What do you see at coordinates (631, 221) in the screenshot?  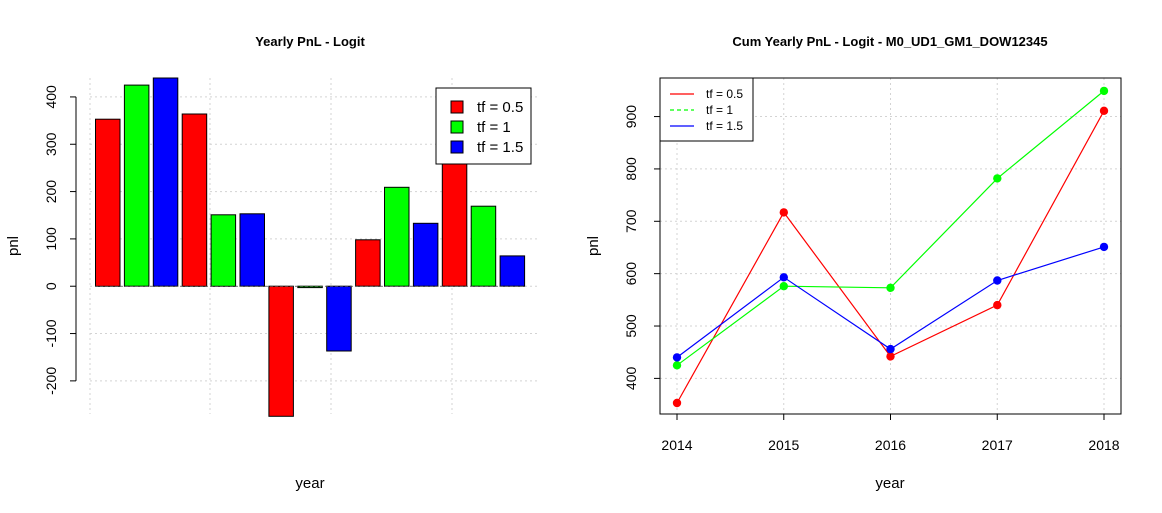 I see `right-y-tick-label: 700` at bounding box center [631, 221].